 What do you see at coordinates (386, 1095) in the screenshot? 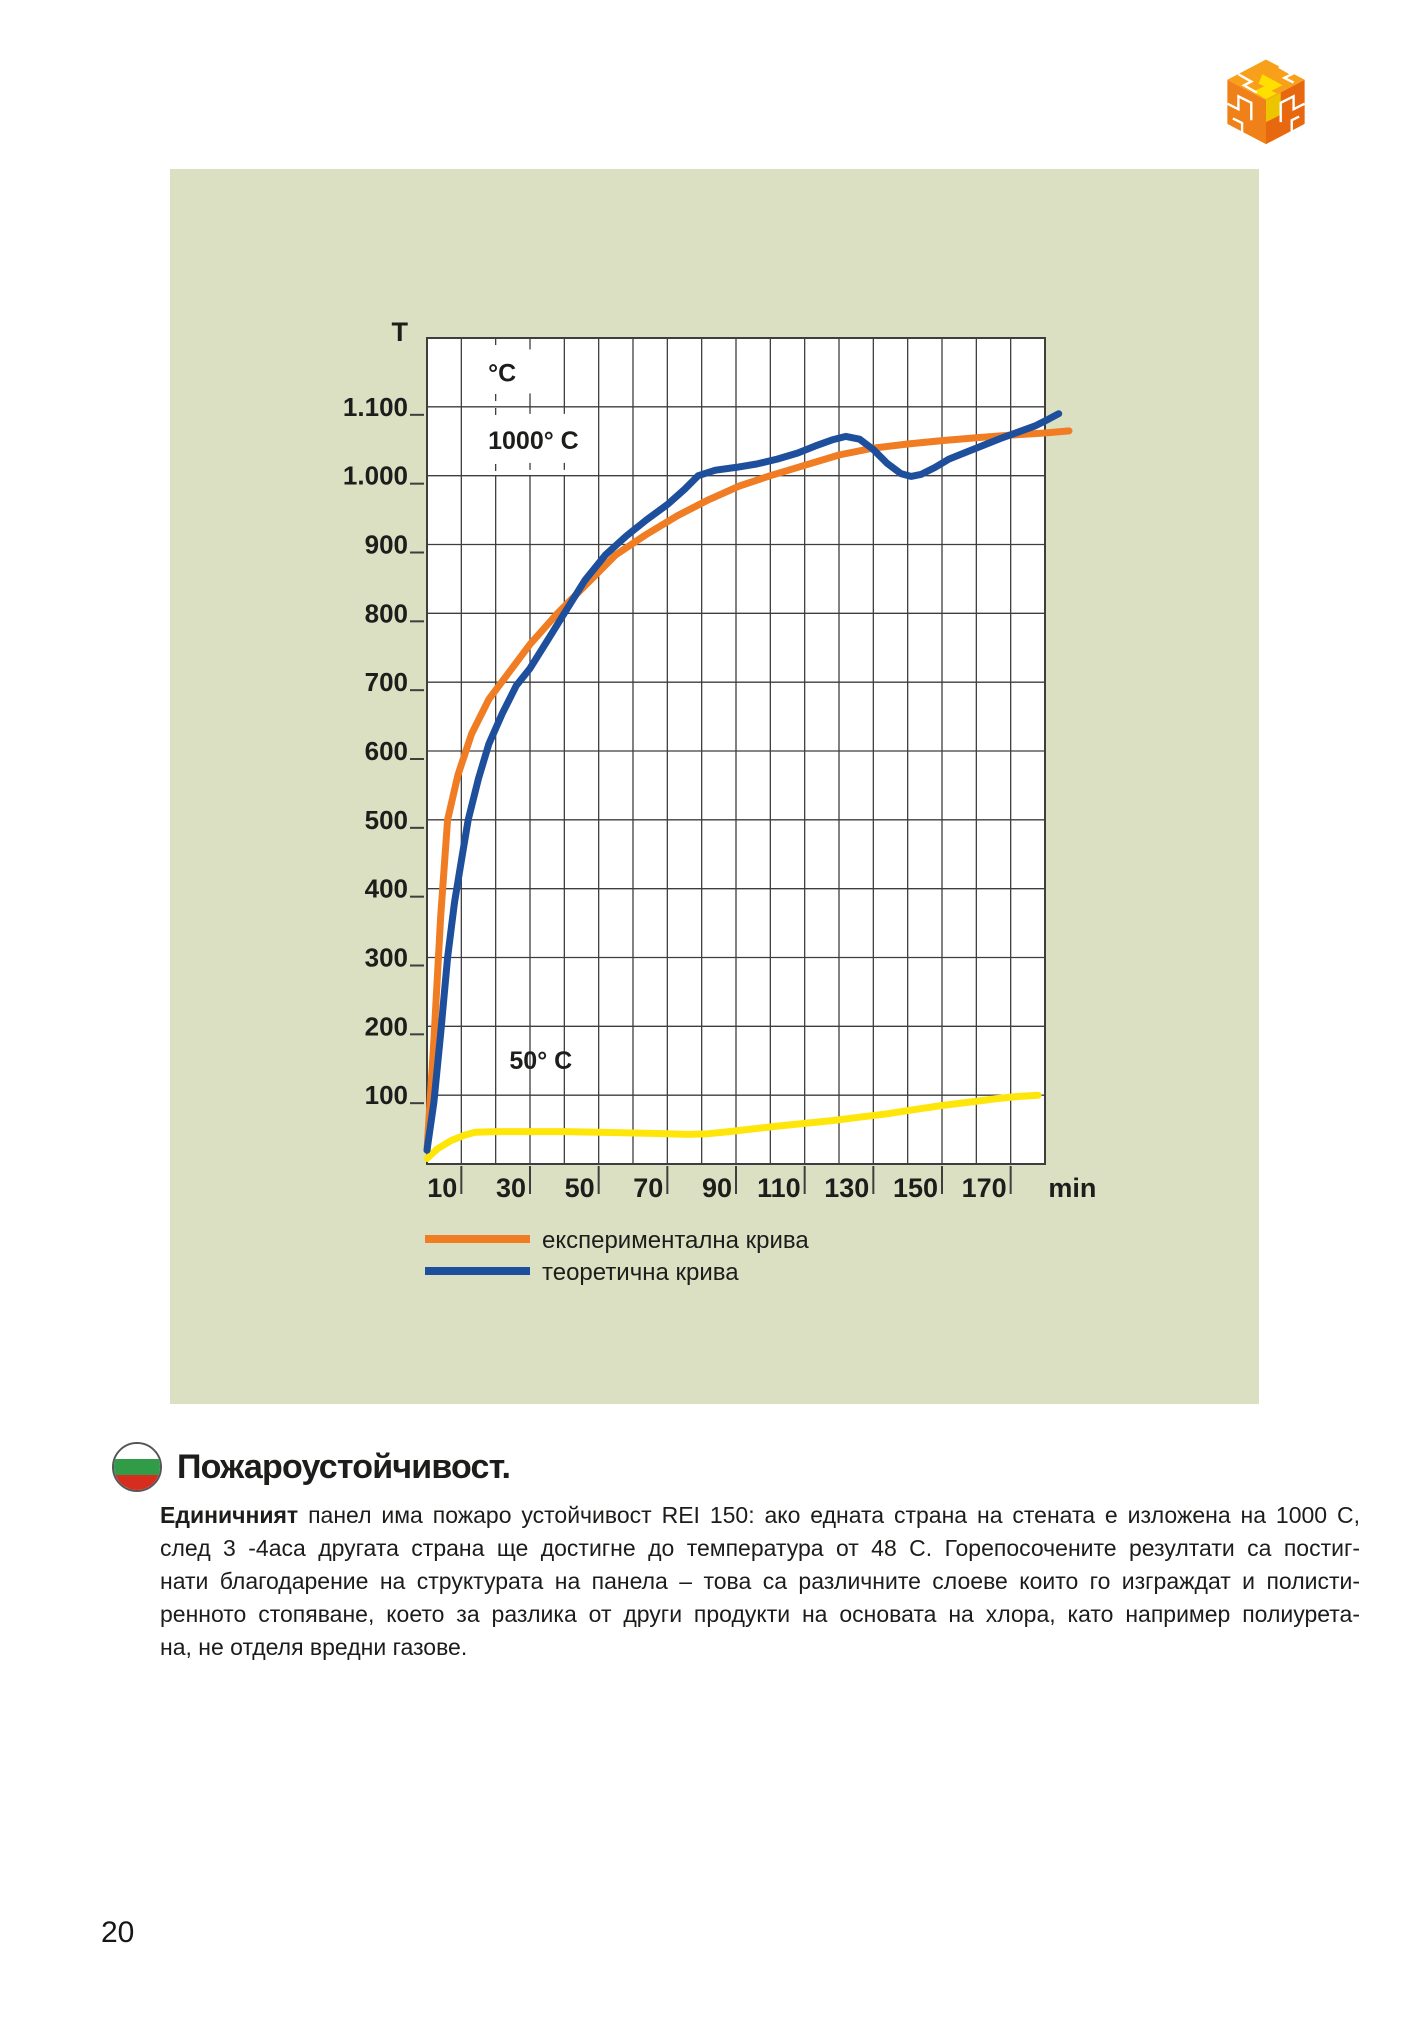
I see `y-tick-label: 100` at bounding box center [386, 1095].